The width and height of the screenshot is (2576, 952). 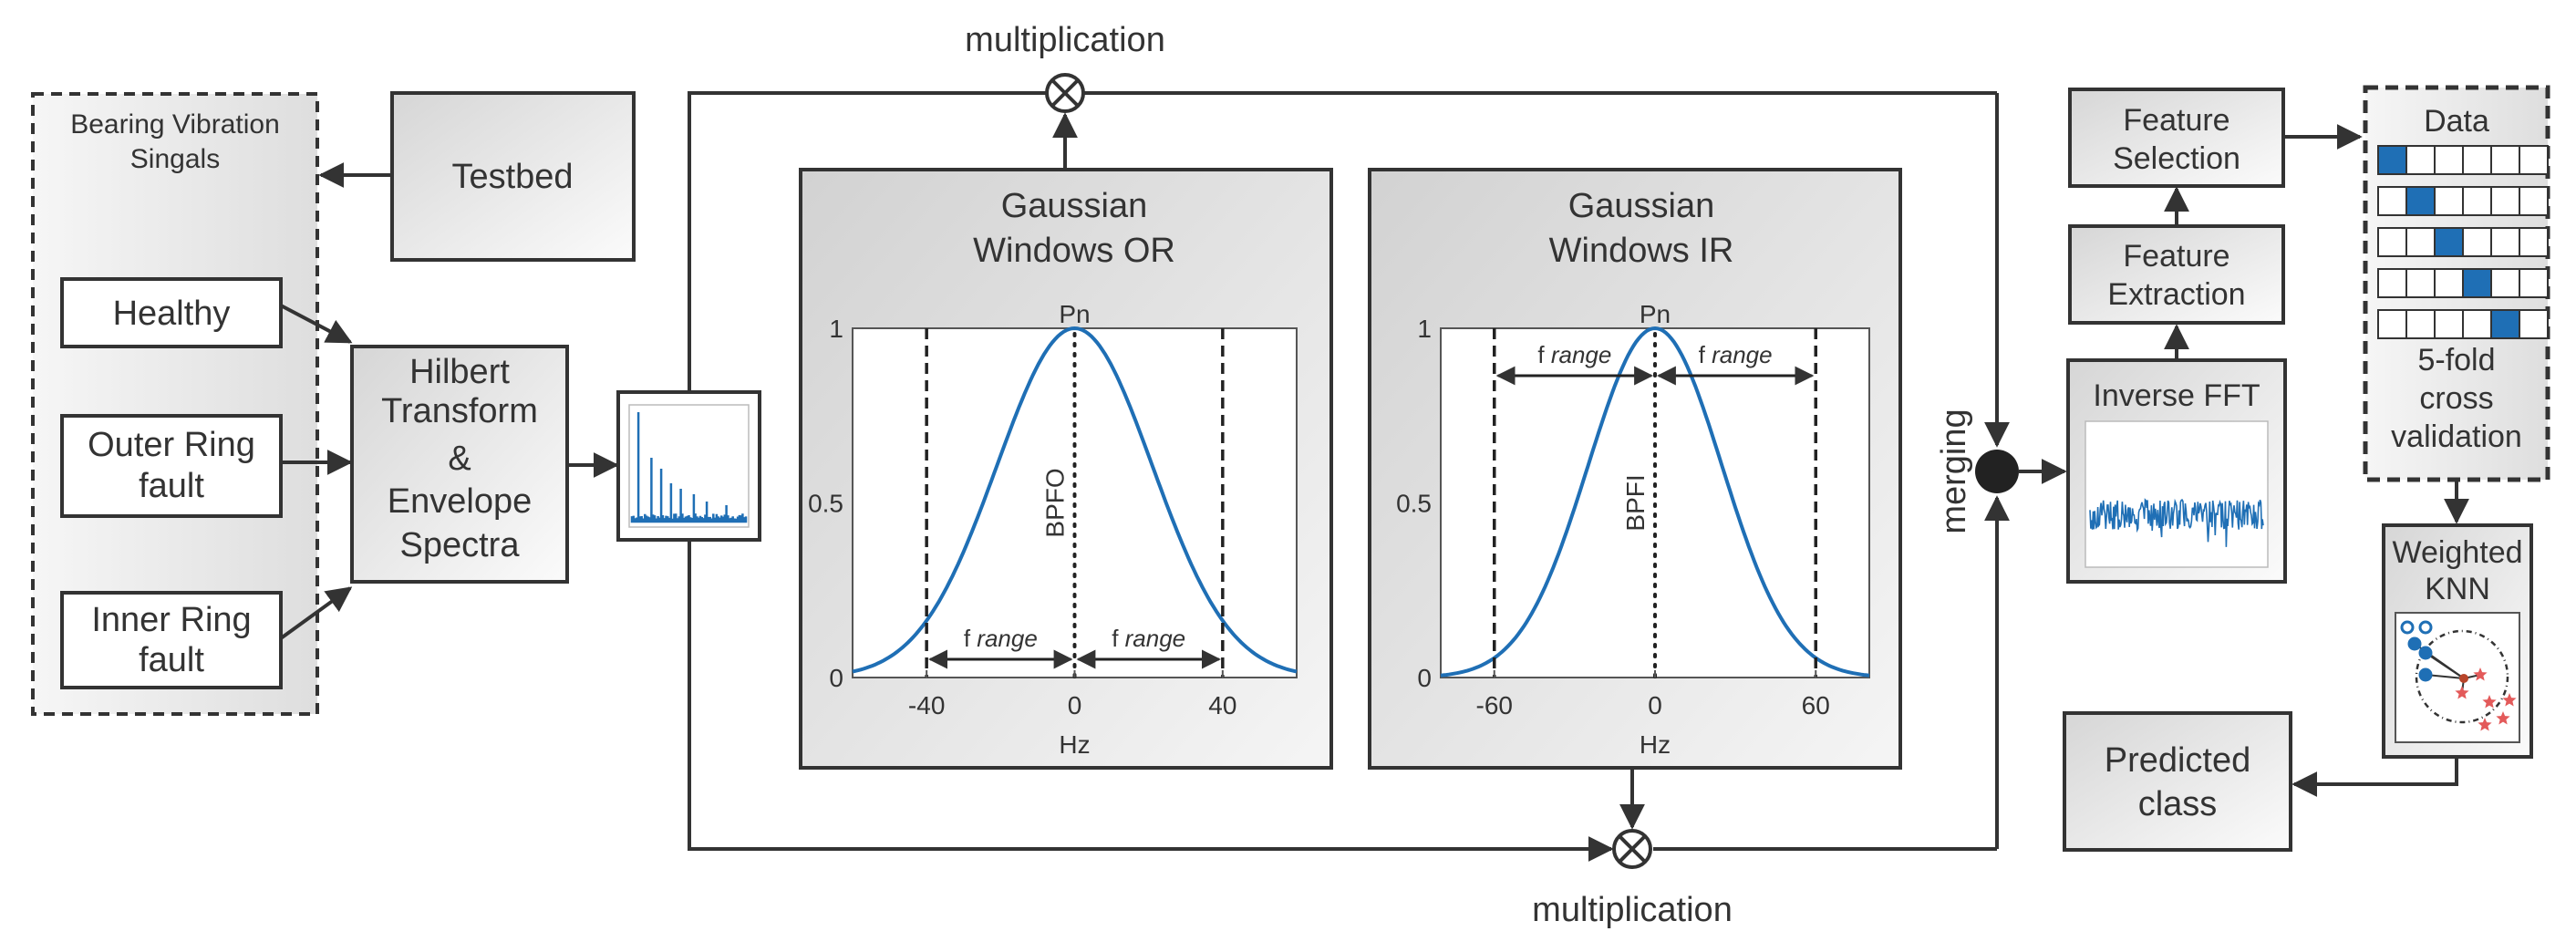 I want to click on signal-group-title-1: Bearing Vibration, so click(x=175, y=125).